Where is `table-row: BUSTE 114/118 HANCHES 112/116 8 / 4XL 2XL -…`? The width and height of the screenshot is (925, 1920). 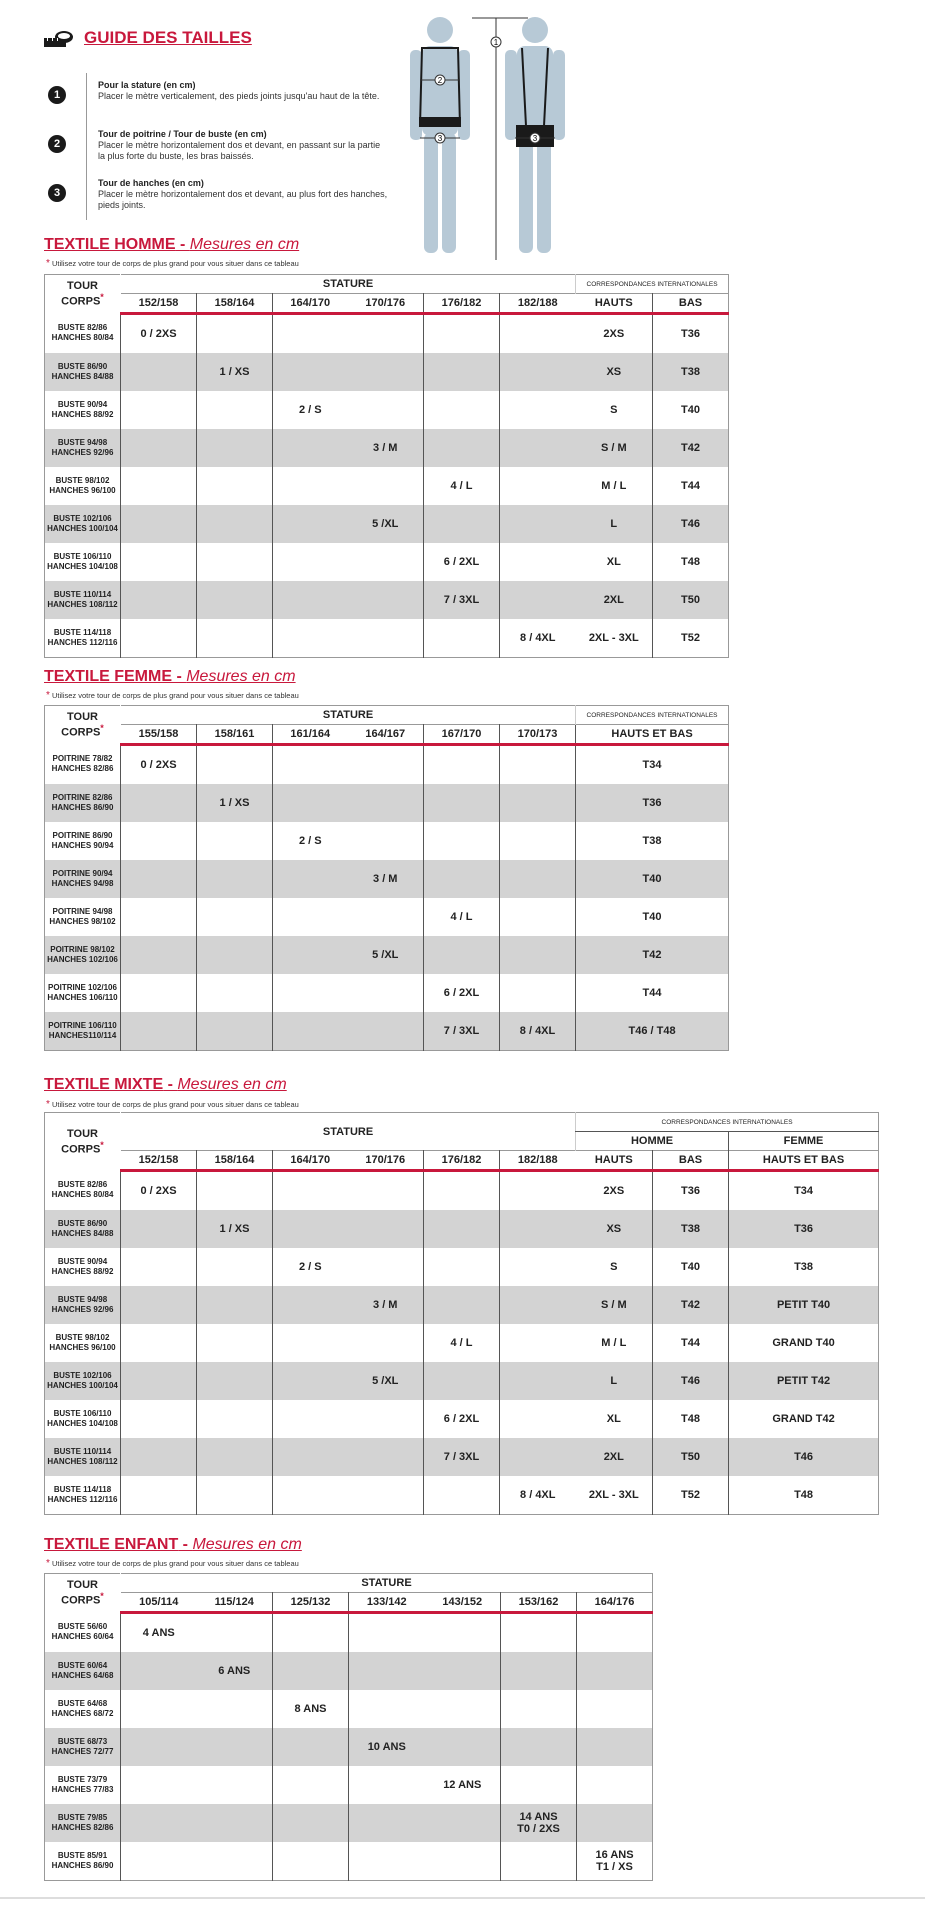 table-row: BUSTE 114/118 HANCHES 112/116 8 / 4XL 2XL -… is located at coordinates (386, 638).